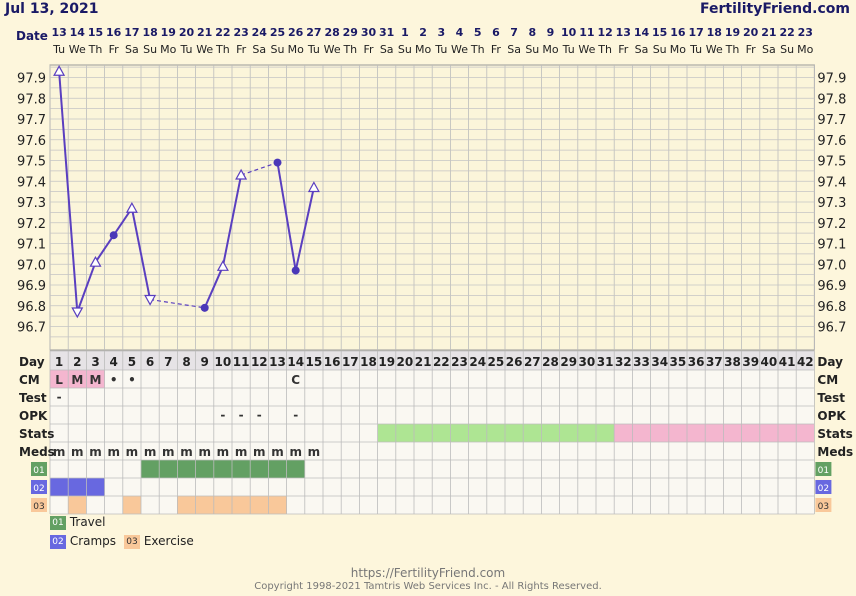  Describe the element at coordinates (823, 507) in the screenshot. I see `custom-code-right: 03` at that location.